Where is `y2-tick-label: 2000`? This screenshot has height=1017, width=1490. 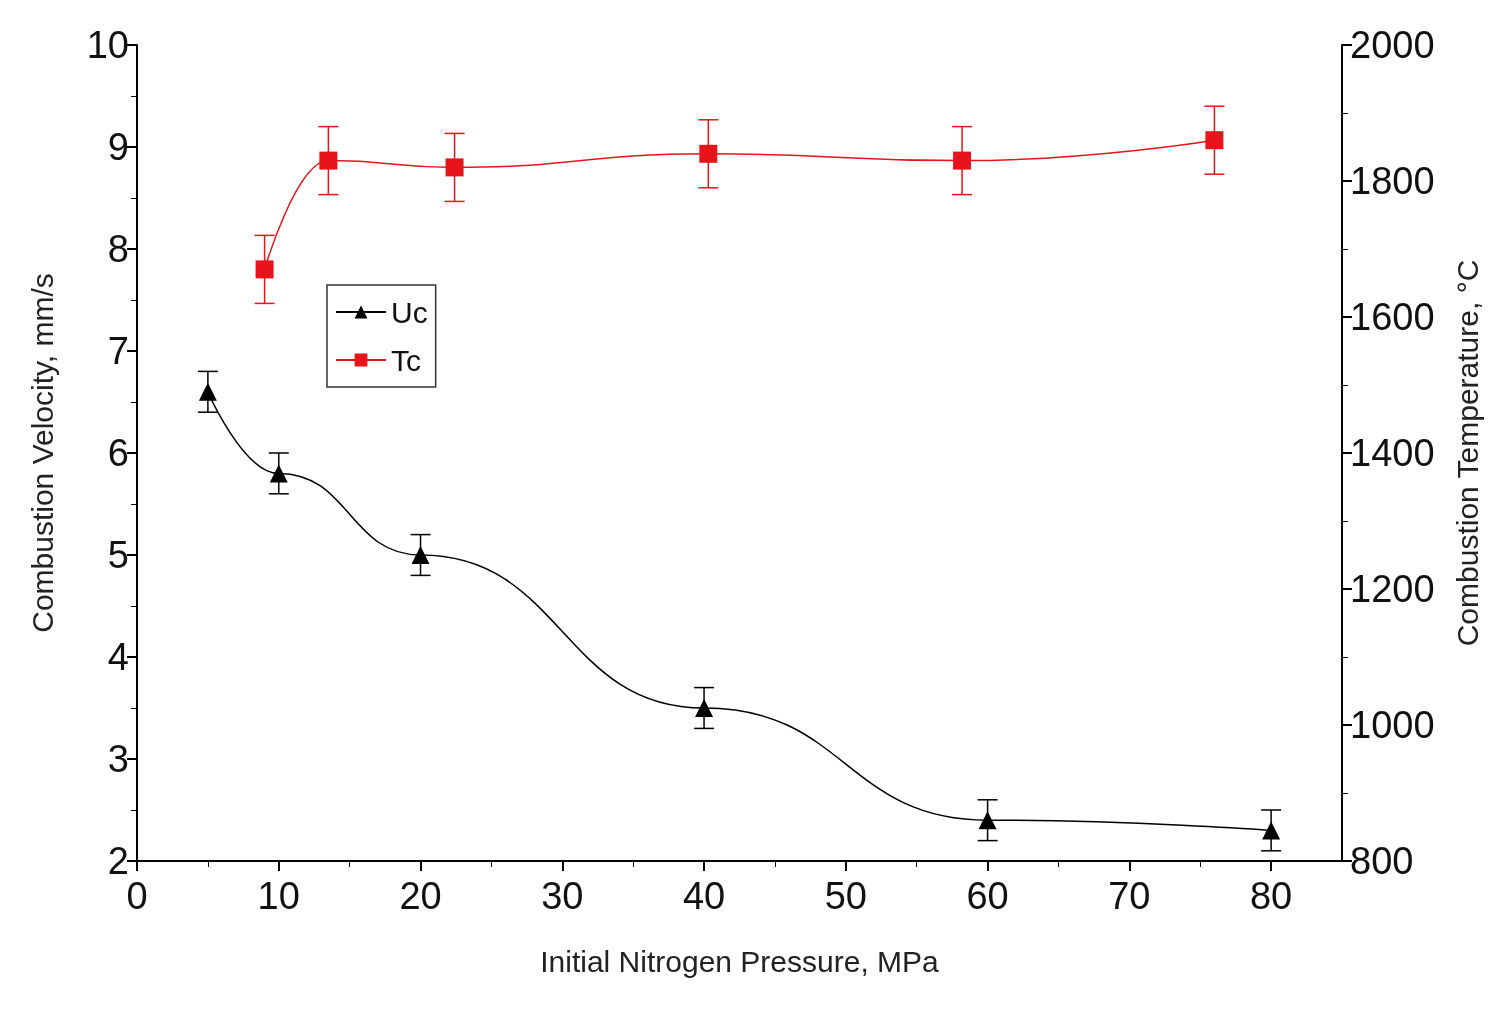
y2-tick-label: 2000 is located at coordinates (1392, 45).